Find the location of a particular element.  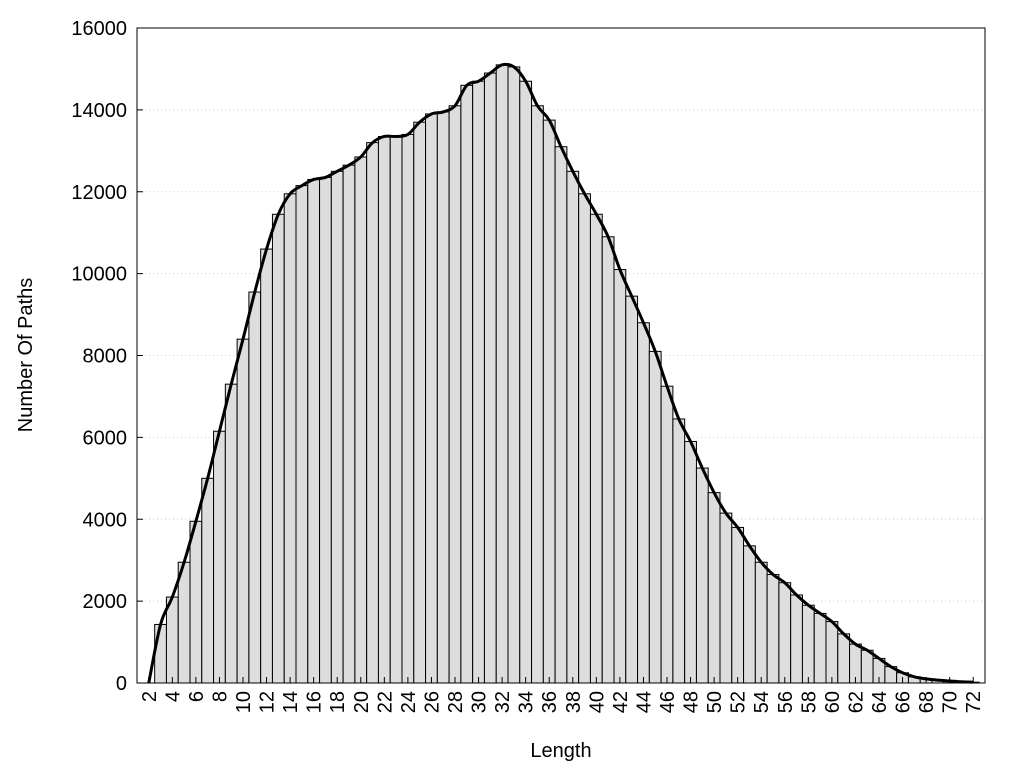

y-tick-label: 14000 is located at coordinates (99, 111).